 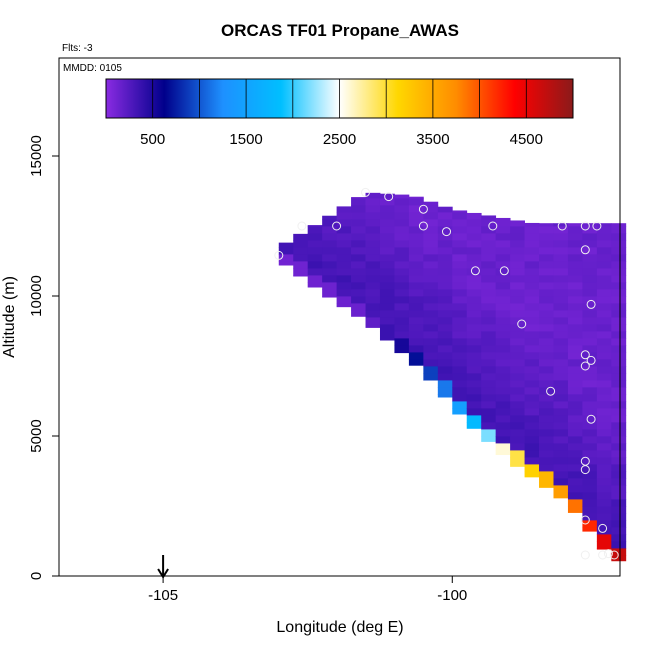 I want to click on colorbar-tick-label: 2500, so click(x=339, y=139).